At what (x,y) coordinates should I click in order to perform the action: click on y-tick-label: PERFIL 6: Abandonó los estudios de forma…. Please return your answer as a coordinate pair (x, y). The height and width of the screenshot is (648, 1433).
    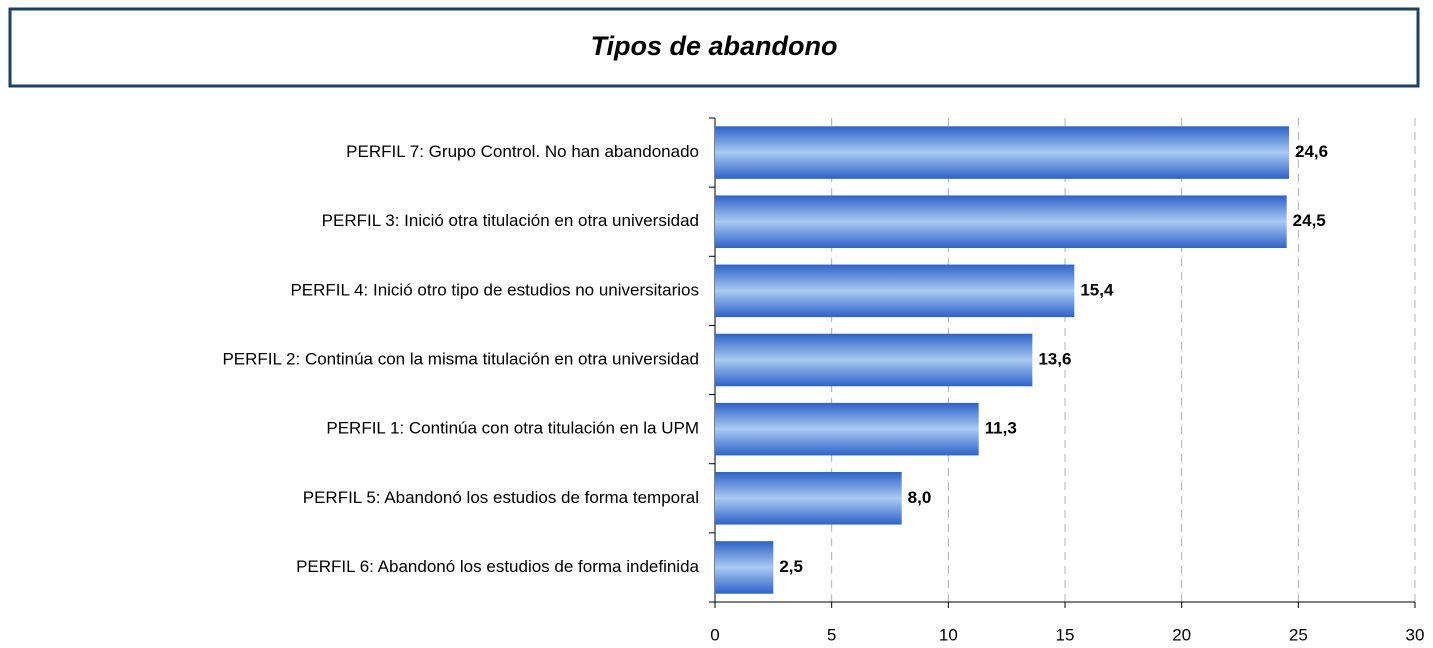
    Looking at the image, I should click on (497, 566).